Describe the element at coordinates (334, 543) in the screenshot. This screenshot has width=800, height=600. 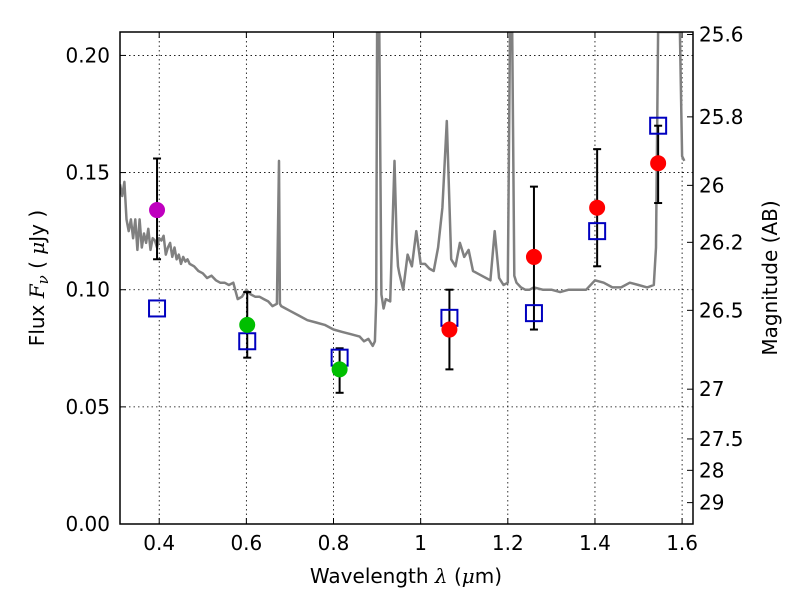
I see `x-tick-label: 0.8` at that location.